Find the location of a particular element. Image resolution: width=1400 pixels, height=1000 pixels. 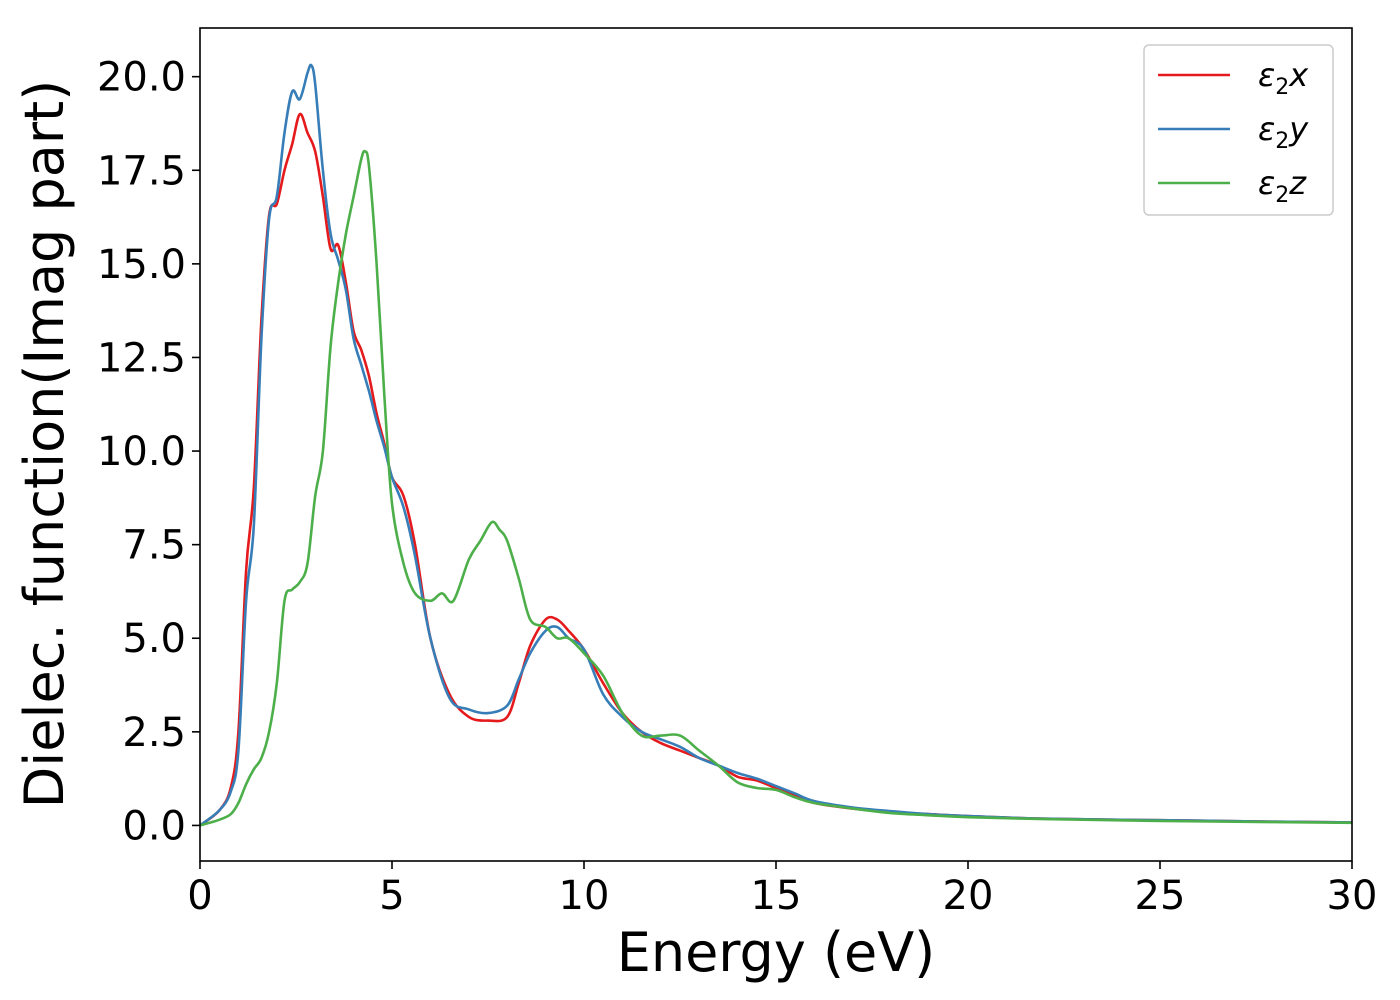

x-axis: 0 5 10 15 20 25 30 is located at coordinates (782, 890).